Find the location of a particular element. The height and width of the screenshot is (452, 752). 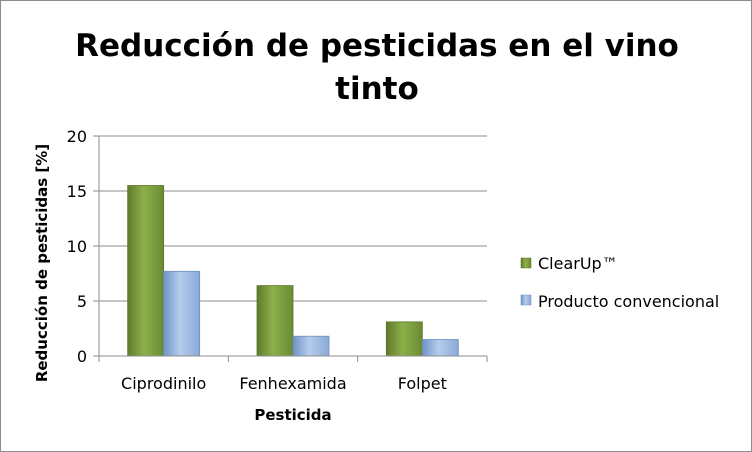

legend: ClearUp™ Producto convencional is located at coordinates (619, 282).